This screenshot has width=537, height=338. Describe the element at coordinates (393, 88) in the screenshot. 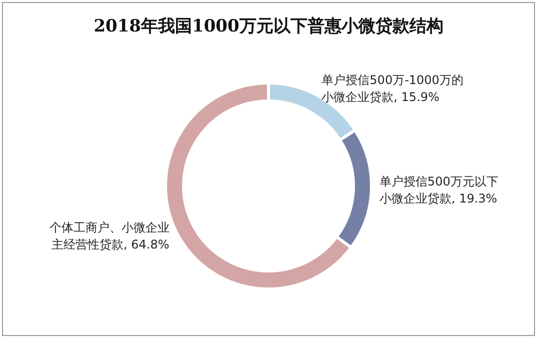

I see `slice-label: 单户授信500万-1000万的小微企业贷款, 15.9%` at that location.